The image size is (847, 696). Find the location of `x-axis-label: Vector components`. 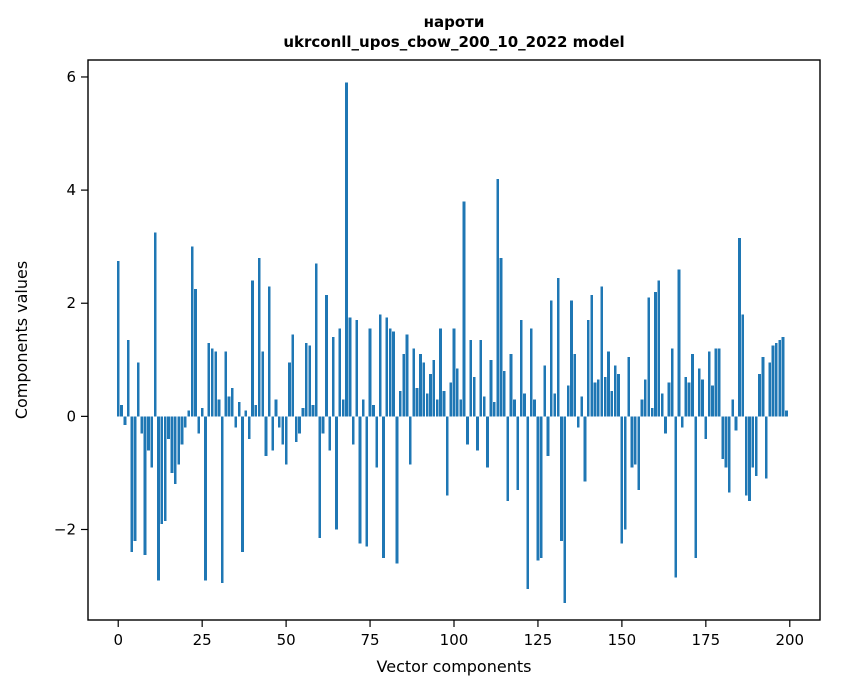

x-axis-label: Vector components is located at coordinates (454, 666).